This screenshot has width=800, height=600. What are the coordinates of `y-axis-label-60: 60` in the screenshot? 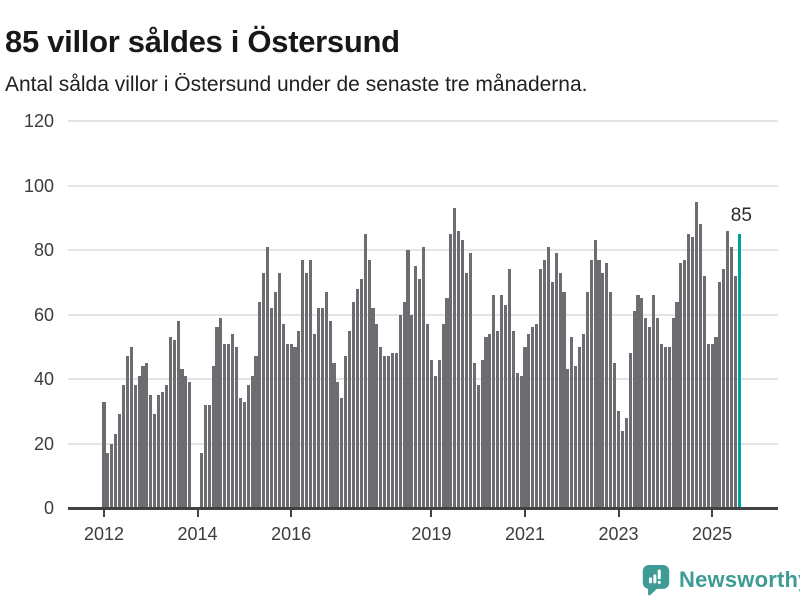 It's located at (43, 314).